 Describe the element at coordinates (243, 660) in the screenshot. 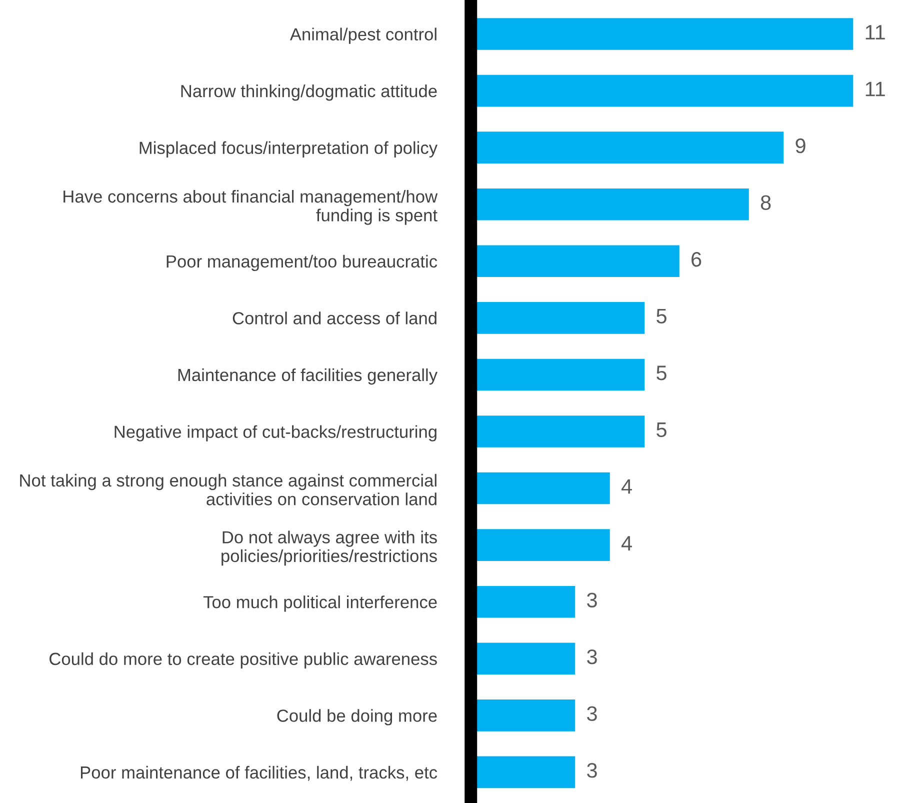

I see `y-tick-label: Could do more to create positive public awareness` at that location.